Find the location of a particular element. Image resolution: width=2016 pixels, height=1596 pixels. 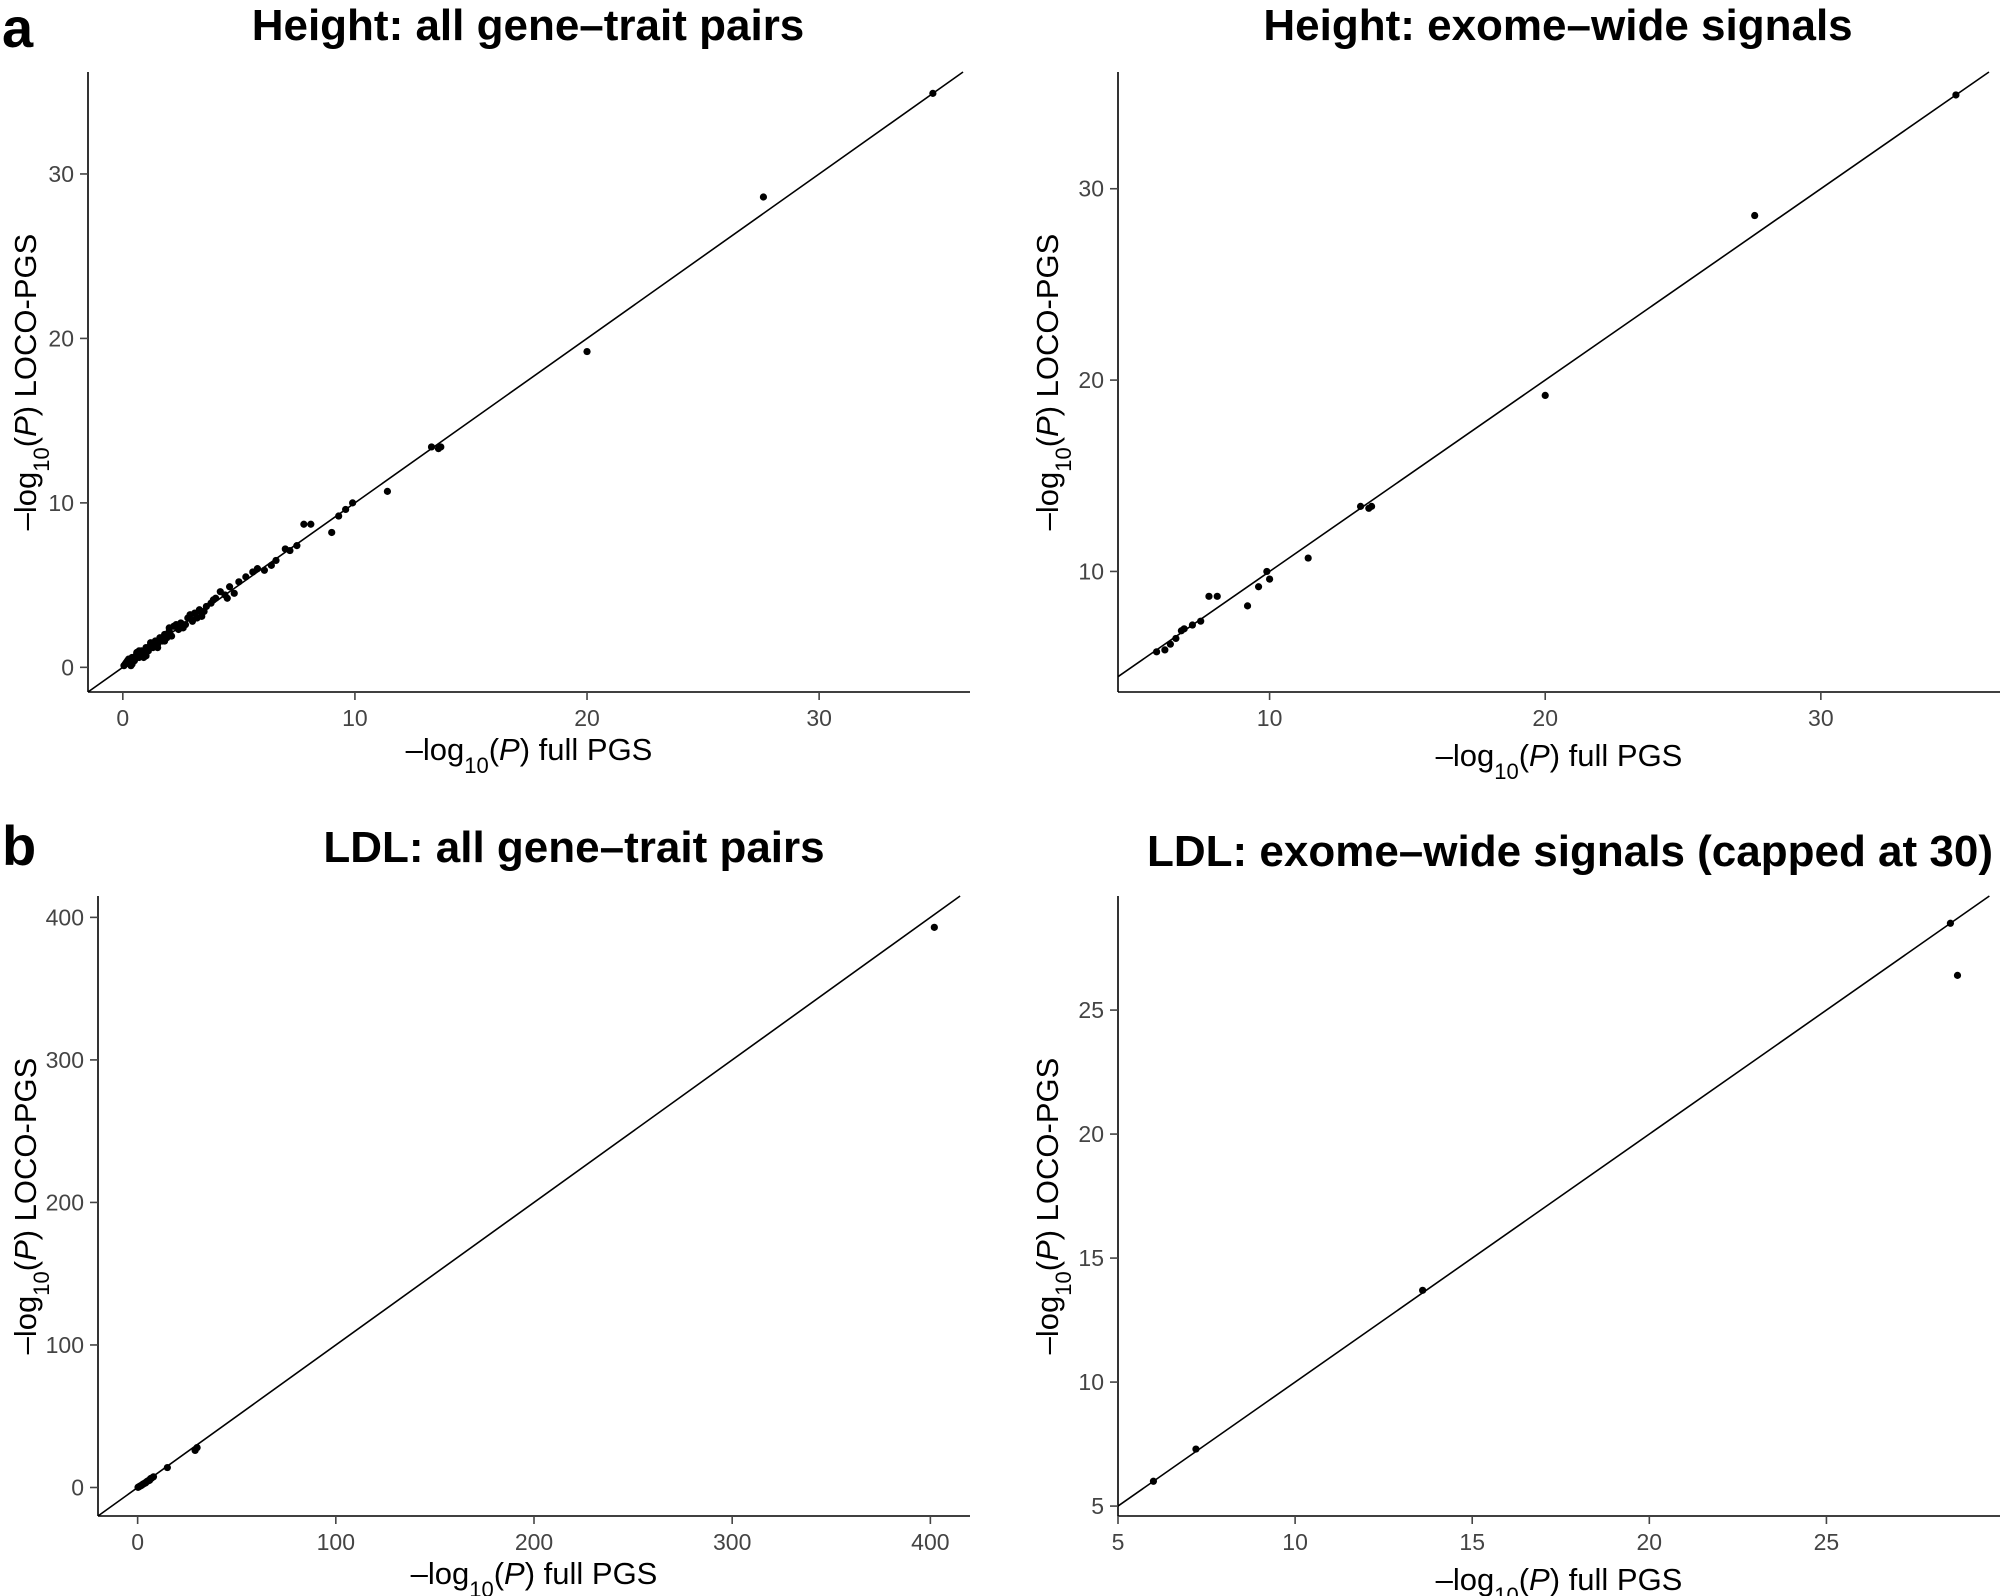

x-tick-label: 300 is located at coordinates (732, 1542).